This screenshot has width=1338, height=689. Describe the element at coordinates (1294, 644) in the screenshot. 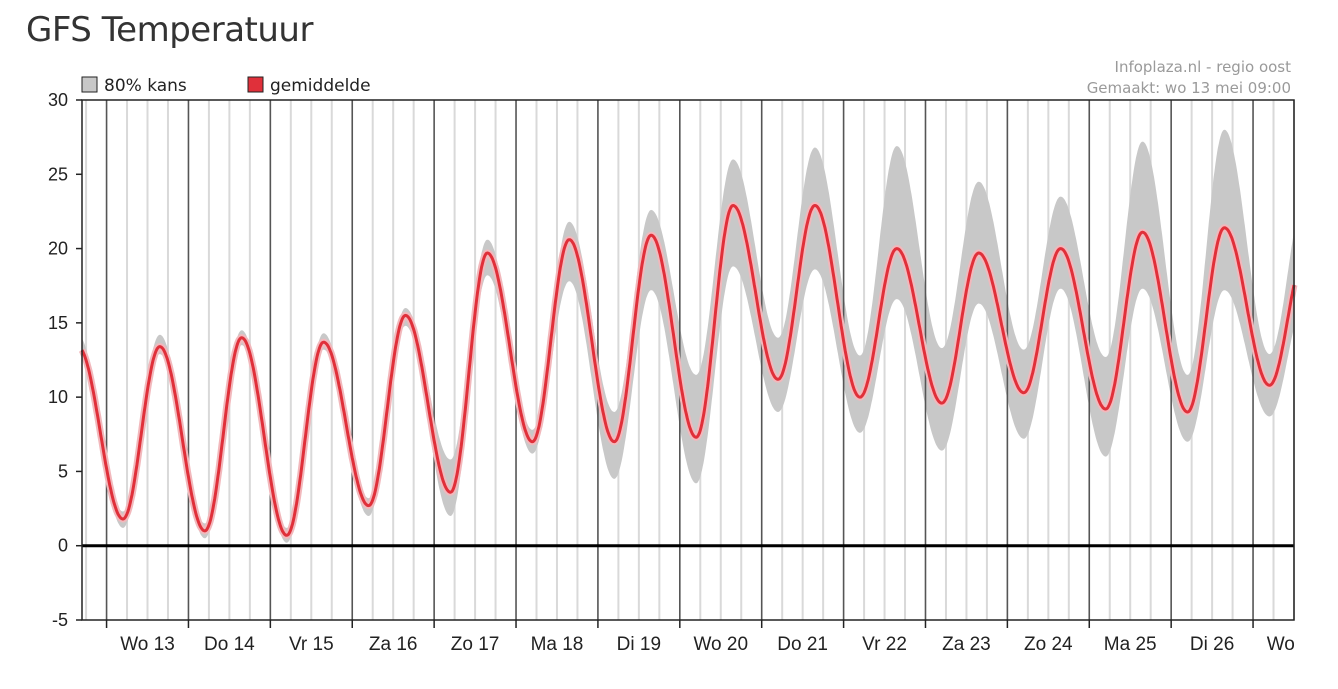

I see `x-tick-label: Wo 27` at that location.